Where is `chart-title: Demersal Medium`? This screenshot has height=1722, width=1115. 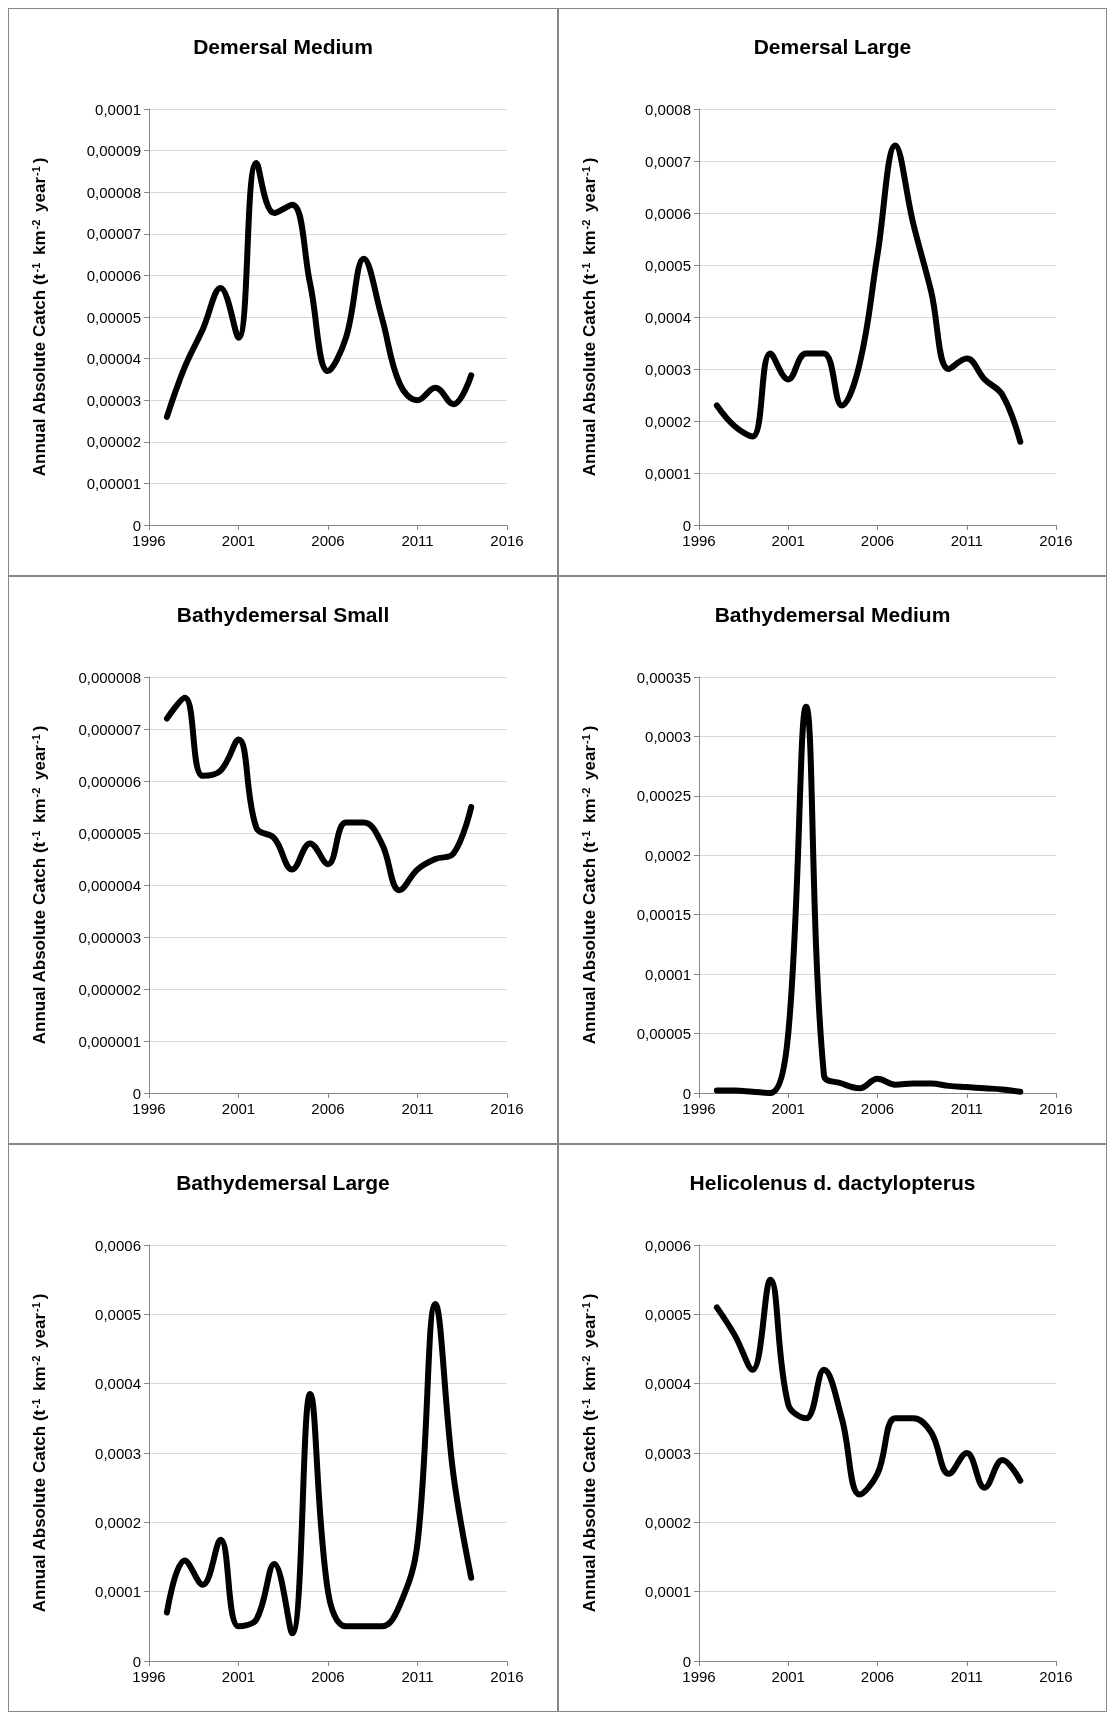
chart-title: Demersal Medium is located at coordinates (283, 46).